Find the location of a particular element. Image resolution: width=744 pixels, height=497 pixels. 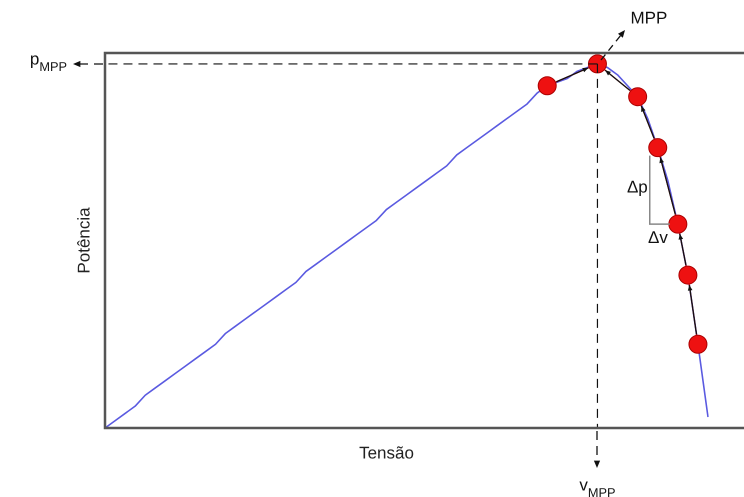

y-axis-title: Potência is located at coordinates (84, 240).